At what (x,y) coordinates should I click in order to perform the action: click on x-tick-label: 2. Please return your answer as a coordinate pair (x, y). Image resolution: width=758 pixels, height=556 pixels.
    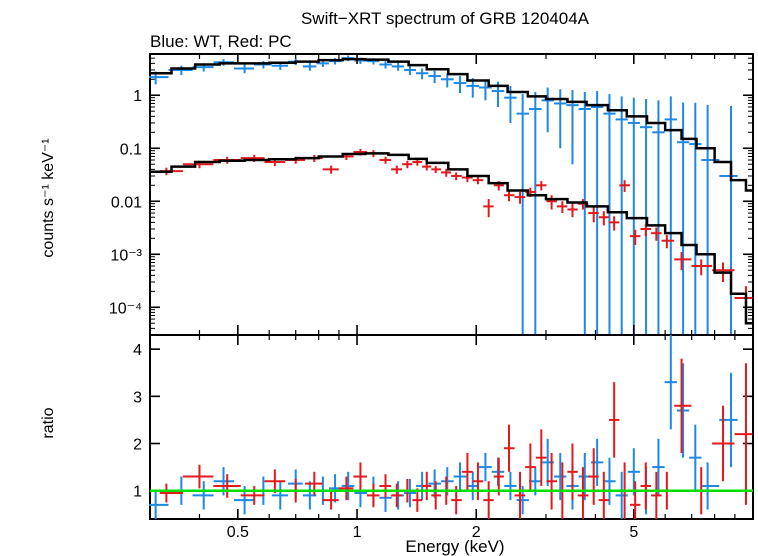
    Looking at the image, I should click on (476, 532).